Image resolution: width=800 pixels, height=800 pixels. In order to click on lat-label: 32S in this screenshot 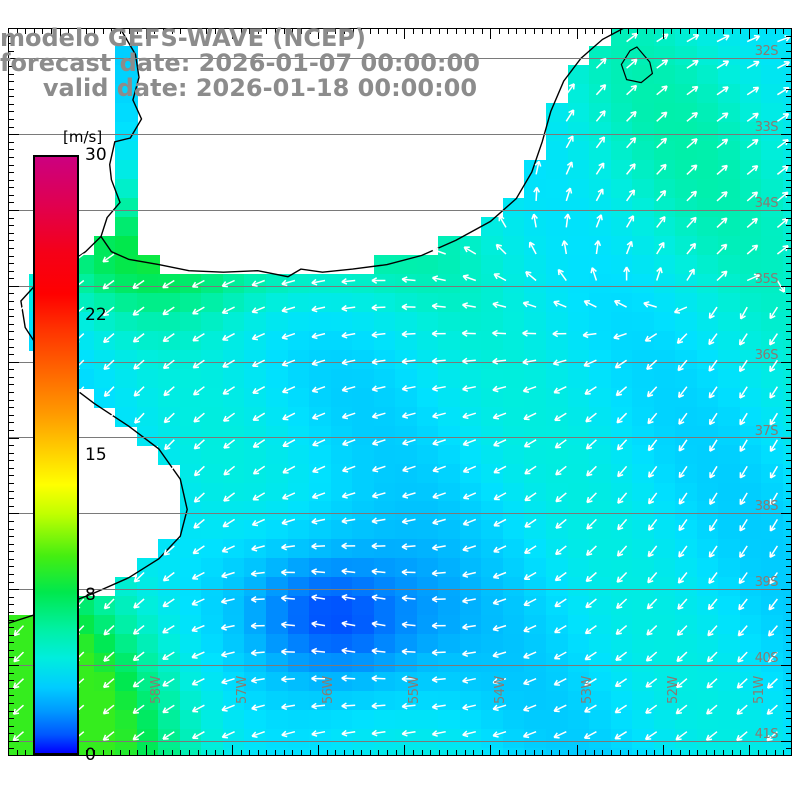, I will do `click(766, 52)`.